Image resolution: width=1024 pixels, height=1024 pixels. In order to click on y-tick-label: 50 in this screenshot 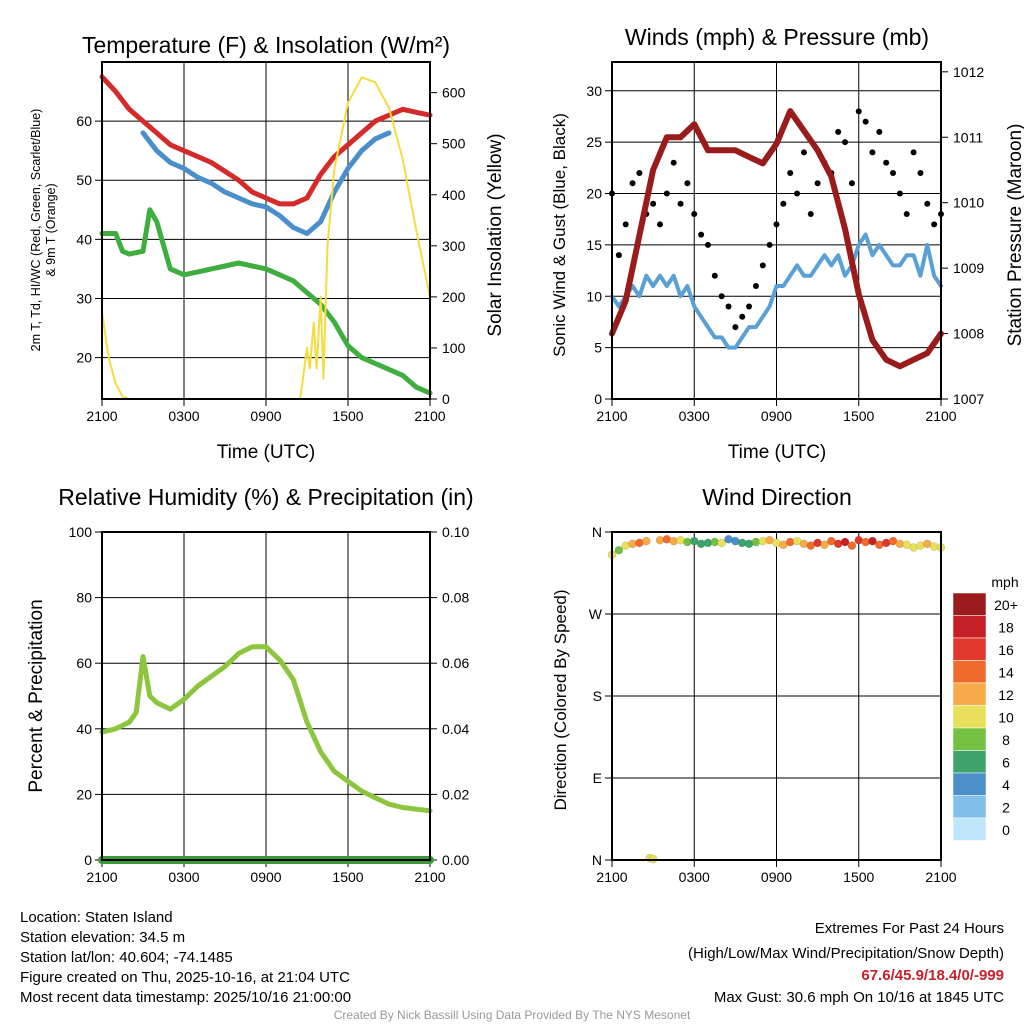, I will do `click(84, 180)`.